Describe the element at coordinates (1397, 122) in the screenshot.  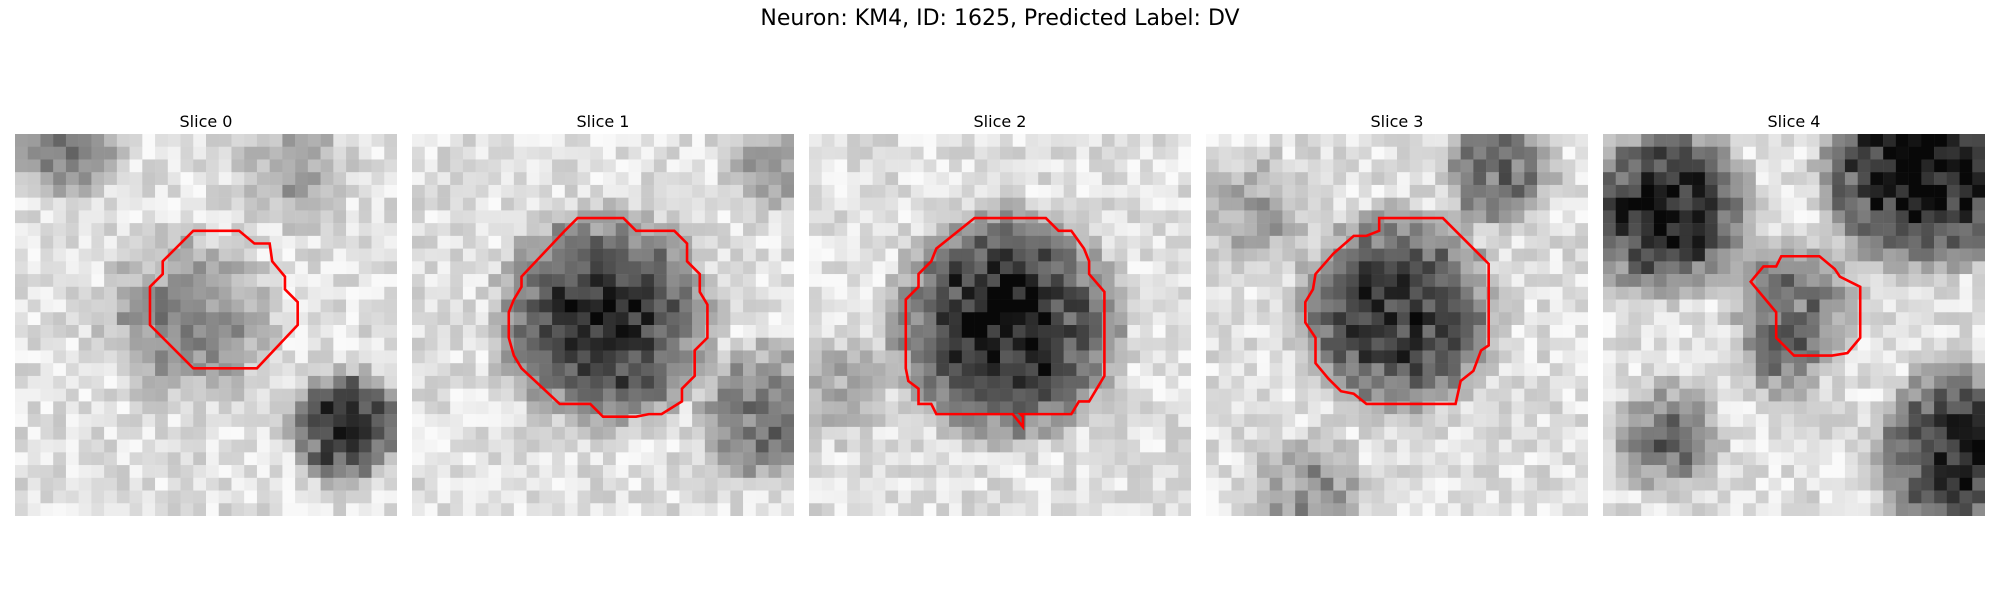
I see `slice-title: Slice 3` at that location.